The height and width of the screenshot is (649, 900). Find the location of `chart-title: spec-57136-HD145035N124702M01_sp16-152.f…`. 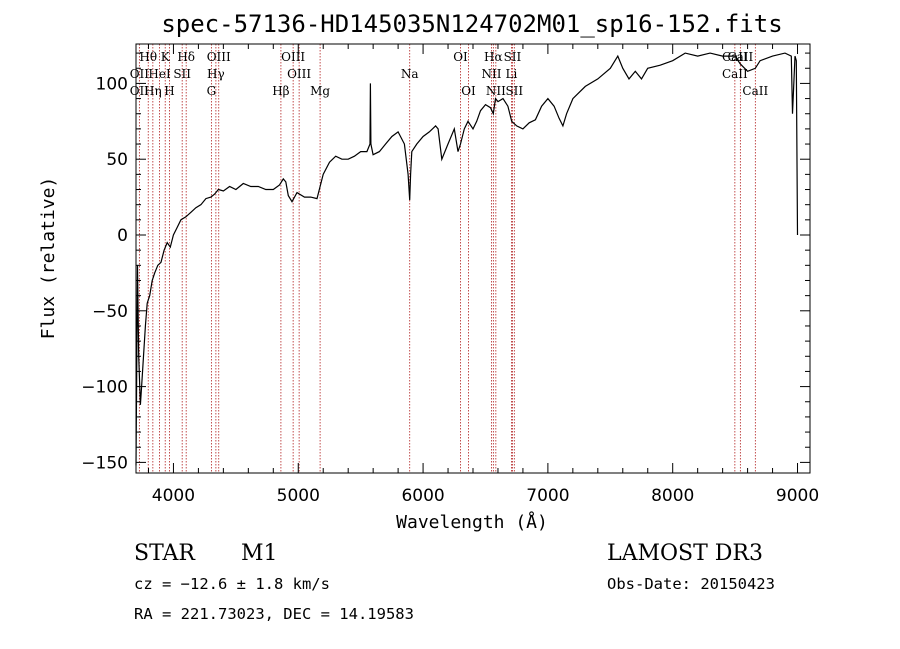

chart-title: spec-57136-HD145035N124702M01_sp16-152.f… is located at coordinates (471, 24).